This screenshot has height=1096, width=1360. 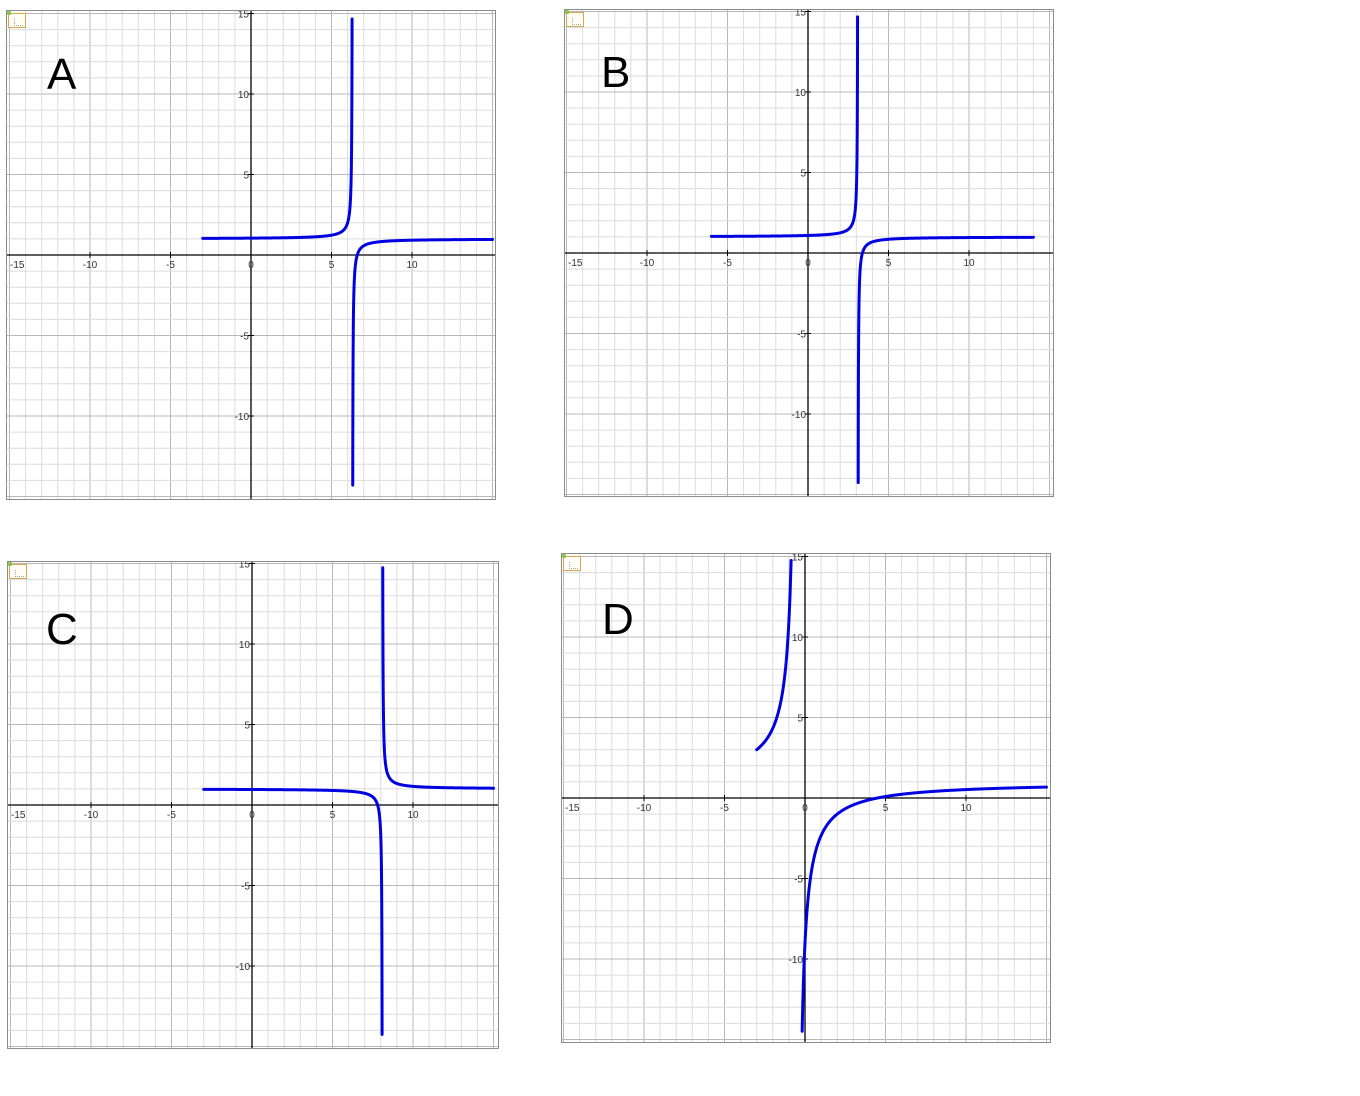 What do you see at coordinates (618, 619) in the screenshot?
I see `panel-label-d: D` at bounding box center [618, 619].